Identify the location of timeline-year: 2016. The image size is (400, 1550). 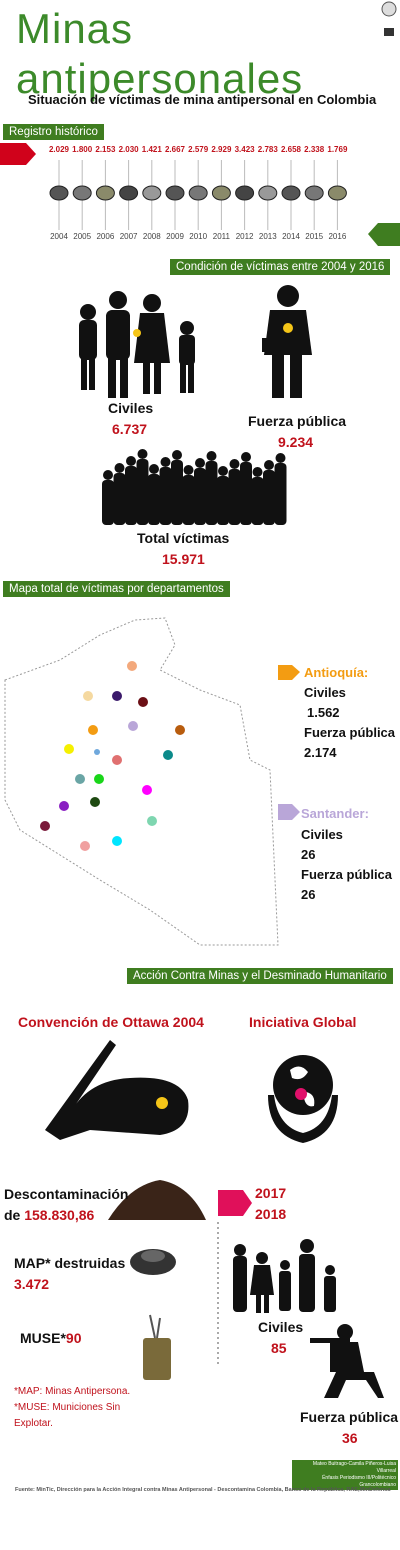
(337, 236).